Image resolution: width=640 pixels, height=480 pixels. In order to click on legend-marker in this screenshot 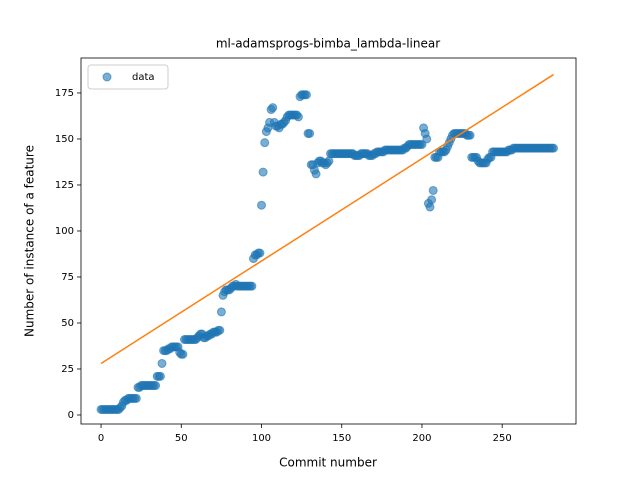, I will do `click(107, 77)`.